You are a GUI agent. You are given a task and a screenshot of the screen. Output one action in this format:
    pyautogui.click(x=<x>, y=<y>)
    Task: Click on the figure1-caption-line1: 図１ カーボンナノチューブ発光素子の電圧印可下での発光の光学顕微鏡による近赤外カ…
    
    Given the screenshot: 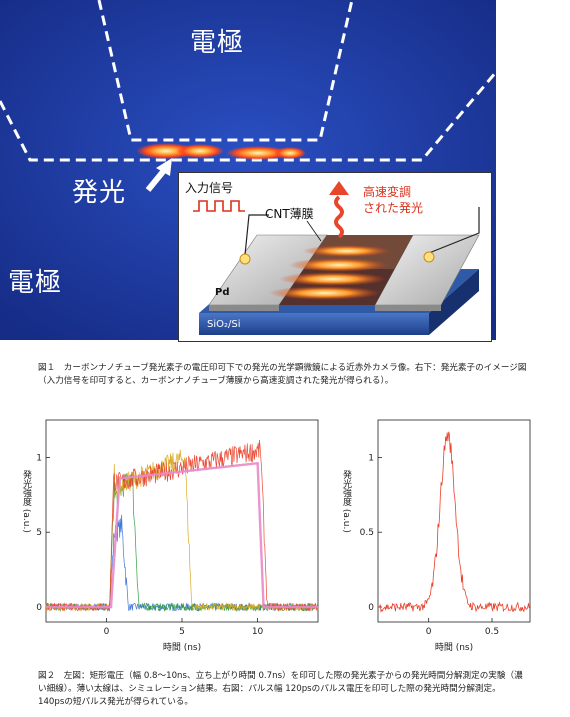 What is the action you would take?
    pyautogui.click(x=282, y=368)
    